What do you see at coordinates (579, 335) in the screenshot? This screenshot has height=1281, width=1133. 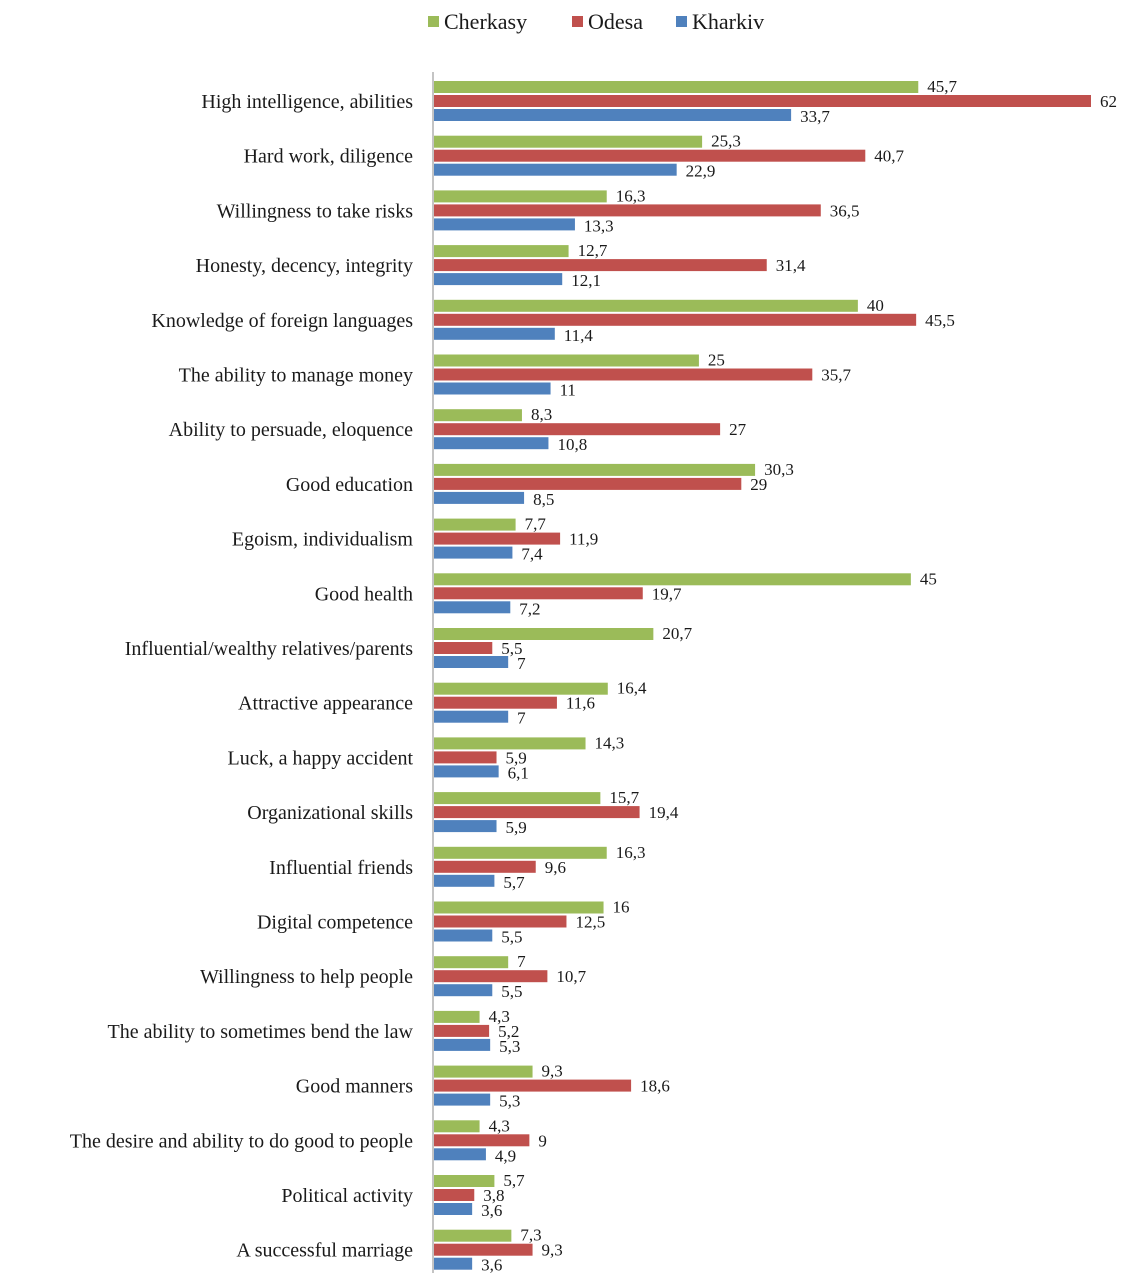 I see `value-label-kharkiv: 11,4` at bounding box center [579, 335].